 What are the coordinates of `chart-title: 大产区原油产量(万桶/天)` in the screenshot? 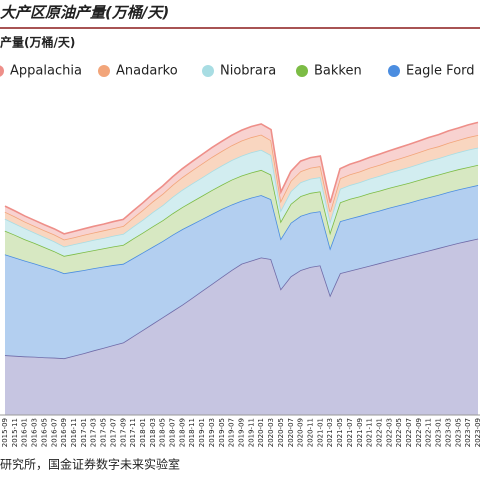 It's located at (84, 13).